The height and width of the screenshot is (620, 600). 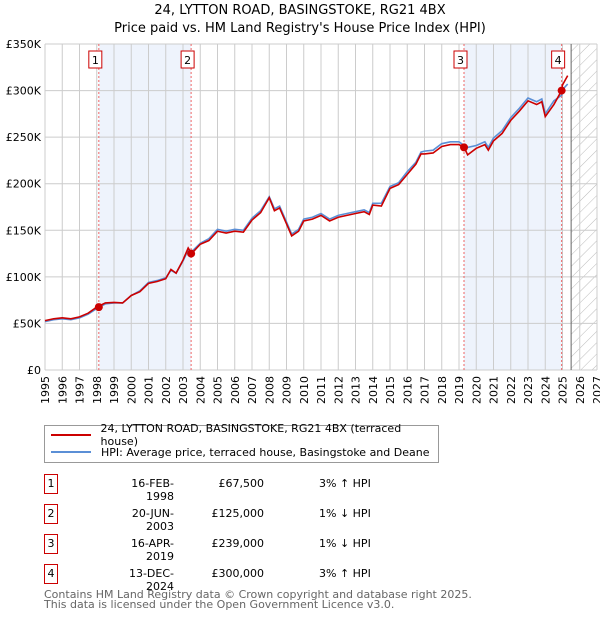 I want to click on sale-row: 3 16-APR-2019 £239,000 1% ↓ HPI, so click(x=254, y=548).